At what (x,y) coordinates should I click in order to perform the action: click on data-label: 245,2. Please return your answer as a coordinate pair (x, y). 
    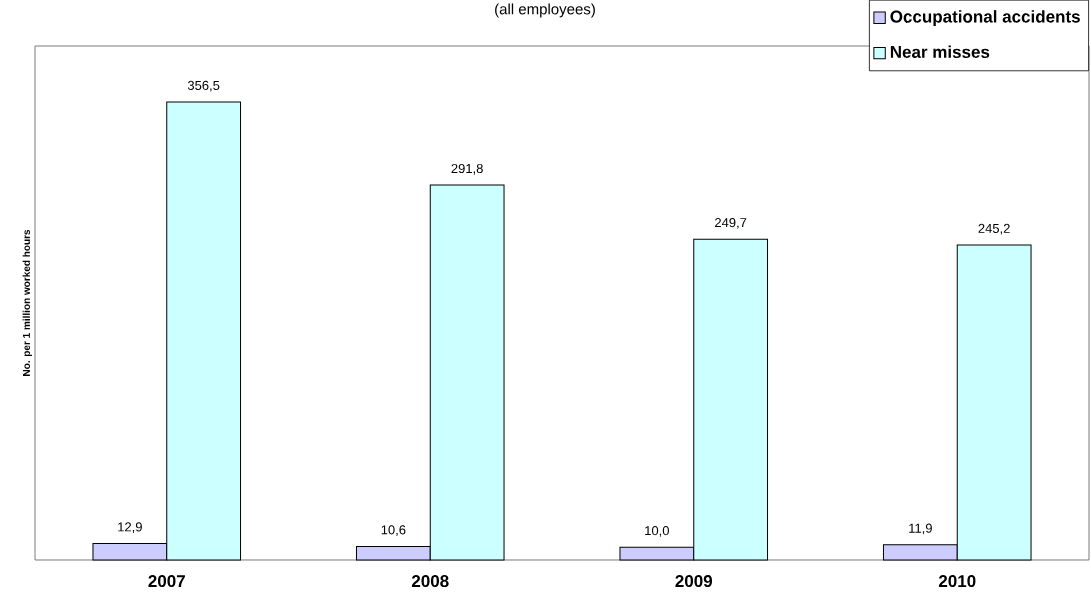
    Looking at the image, I should click on (994, 229).